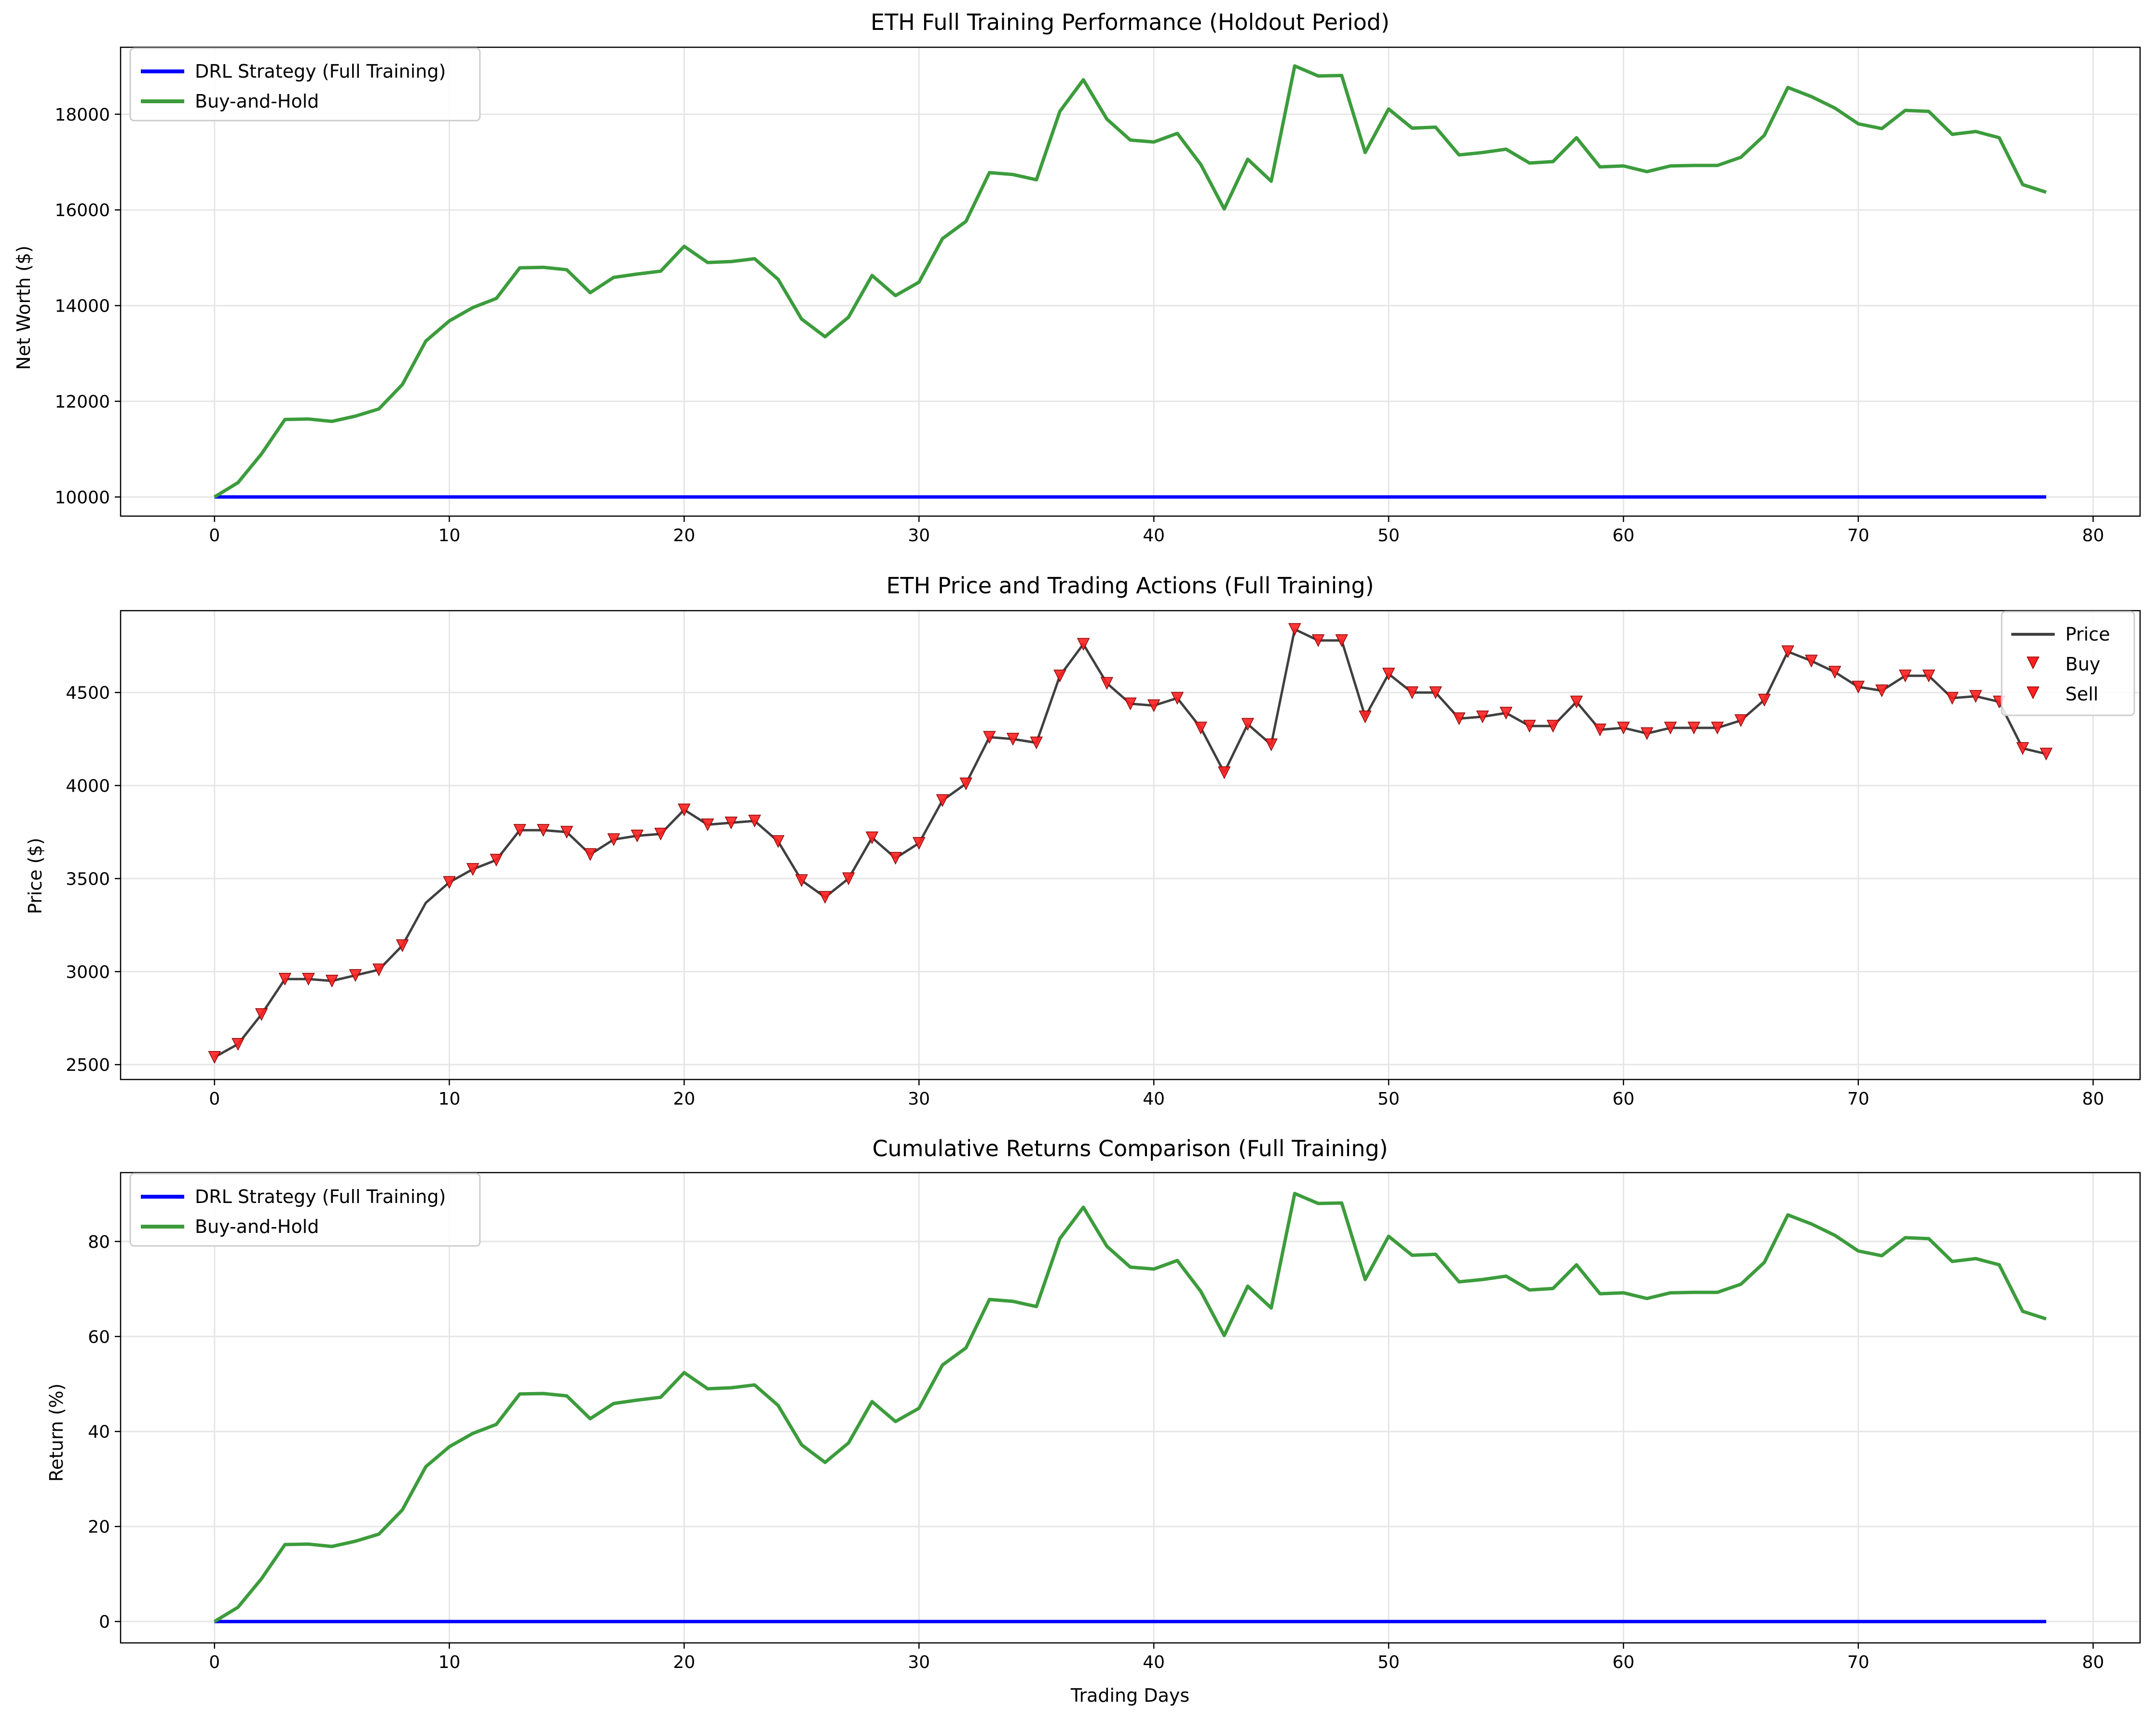 This screenshot has width=2156, height=1722. I want to click on price-x-tick-label-20: 20, so click(684, 1099).